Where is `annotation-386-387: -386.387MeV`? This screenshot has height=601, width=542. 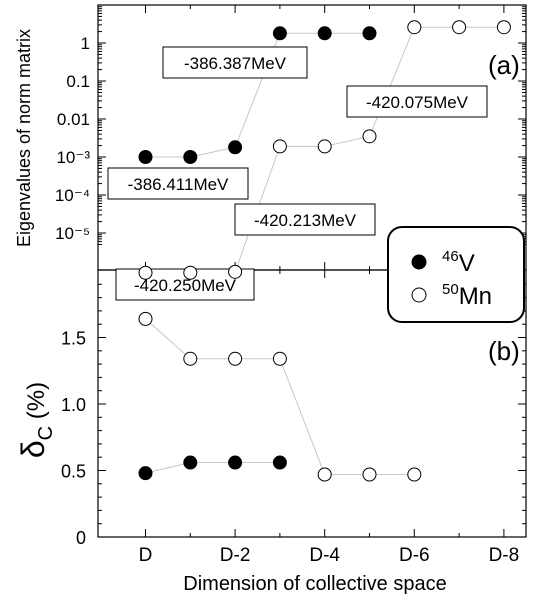
annotation-386-387: -386.387MeV is located at coordinates (235, 62).